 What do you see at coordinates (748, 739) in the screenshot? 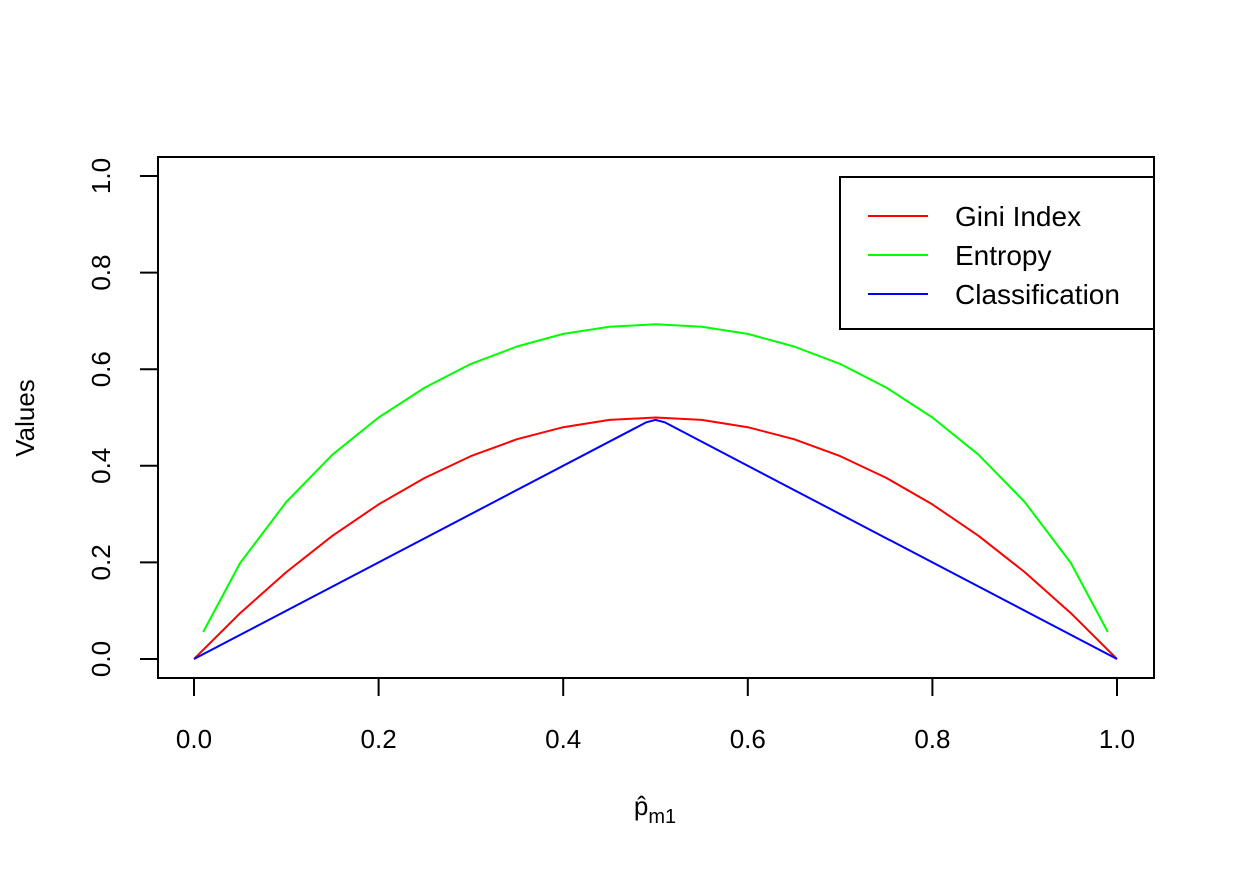
I see `x-tick-label: 0.6` at bounding box center [748, 739].